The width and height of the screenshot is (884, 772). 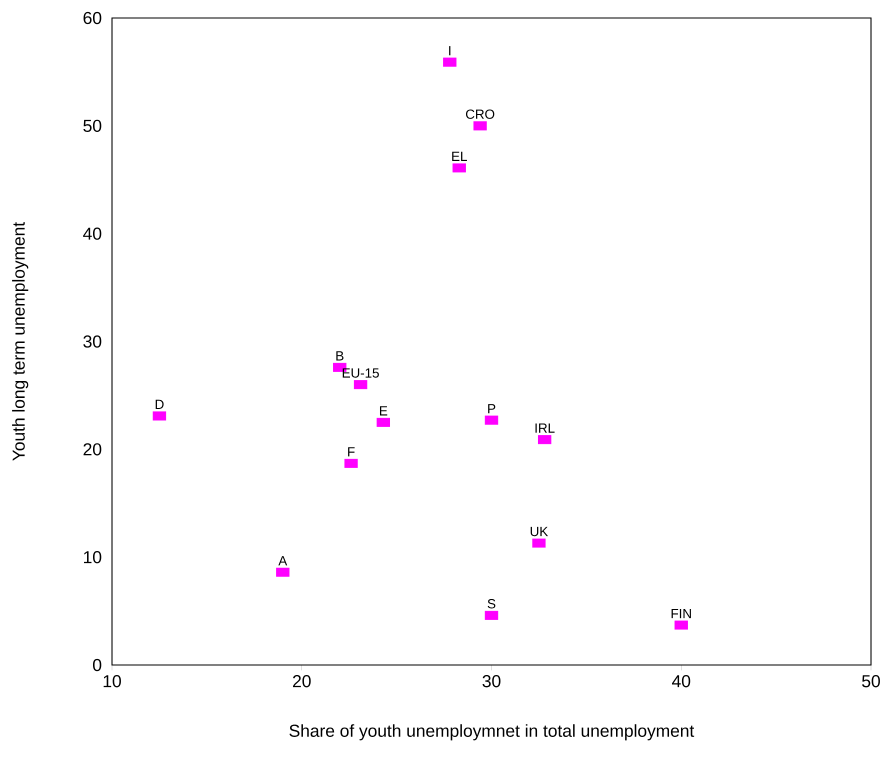 I want to click on annotation: P, so click(x=492, y=409).